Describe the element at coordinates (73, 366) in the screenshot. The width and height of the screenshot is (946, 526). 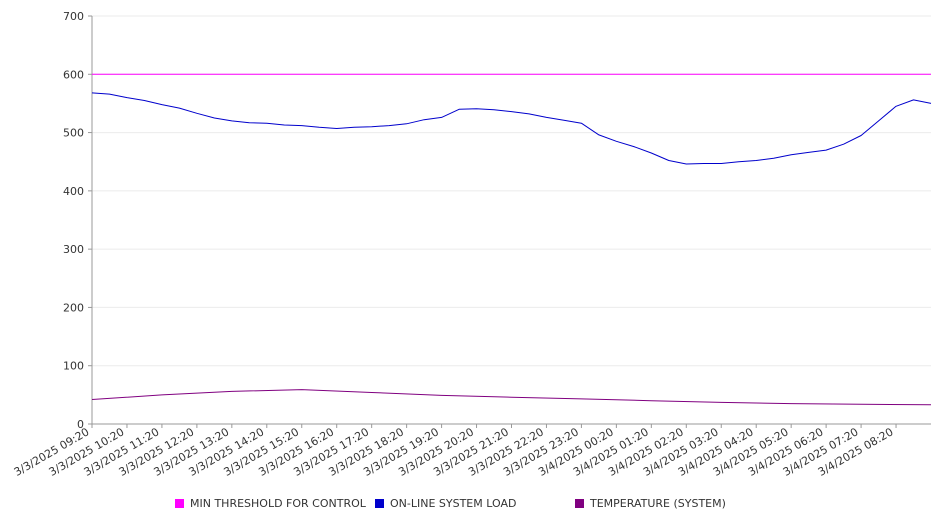
I see `y-tick-label: 100` at that location.